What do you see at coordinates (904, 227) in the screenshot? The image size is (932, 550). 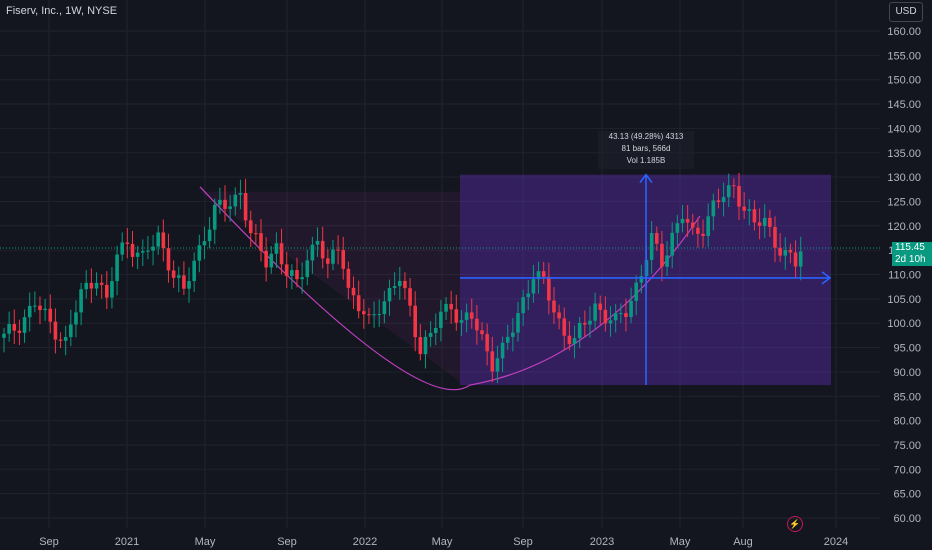 I see `price-tick-label: 120.00` at bounding box center [904, 227].